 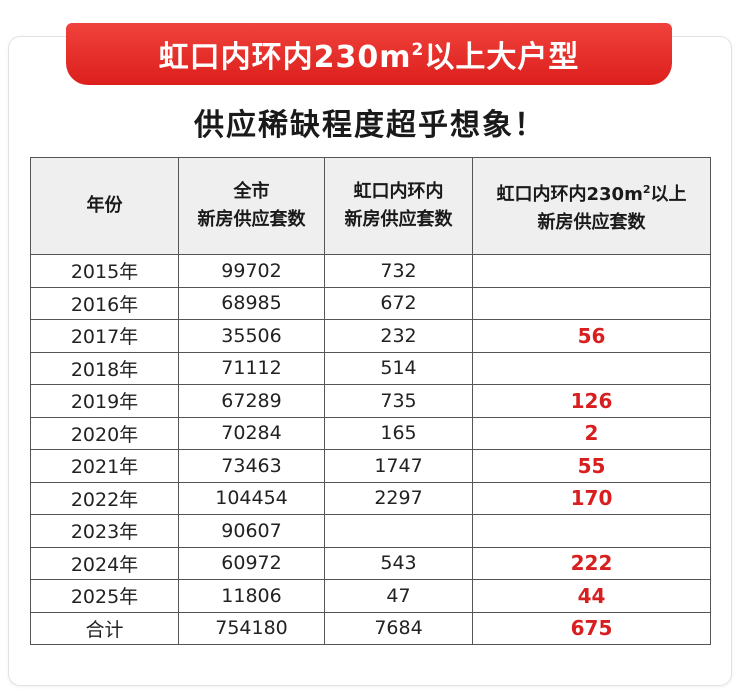 What do you see at coordinates (104, 628) in the screenshot?
I see `cell-year: 合计` at bounding box center [104, 628].